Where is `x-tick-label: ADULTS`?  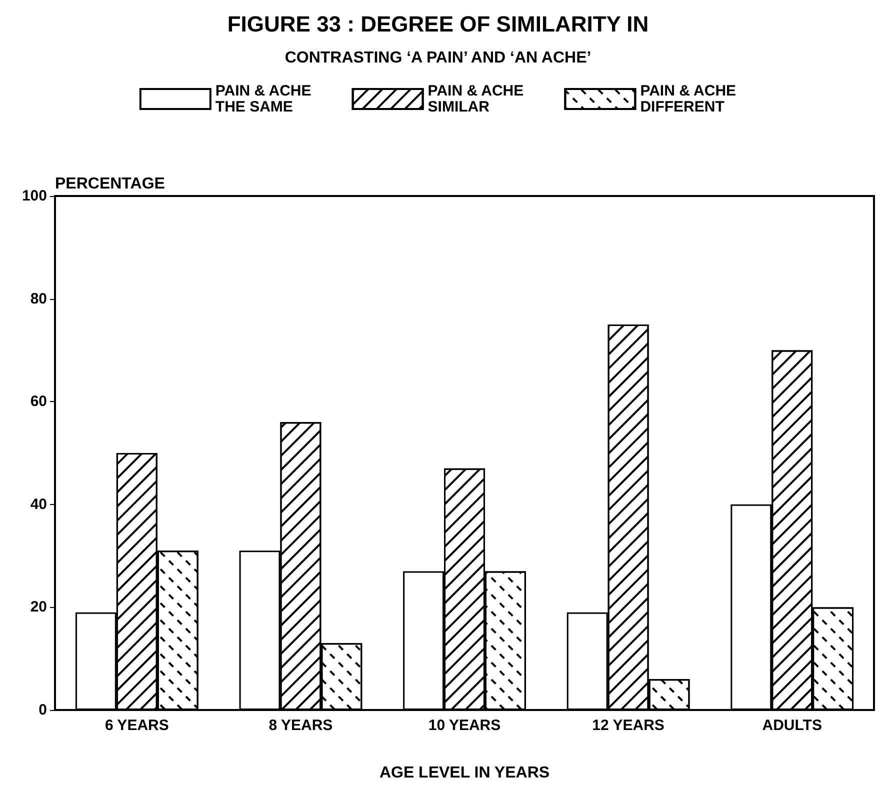 x-tick-label: ADULTS is located at coordinates (792, 725).